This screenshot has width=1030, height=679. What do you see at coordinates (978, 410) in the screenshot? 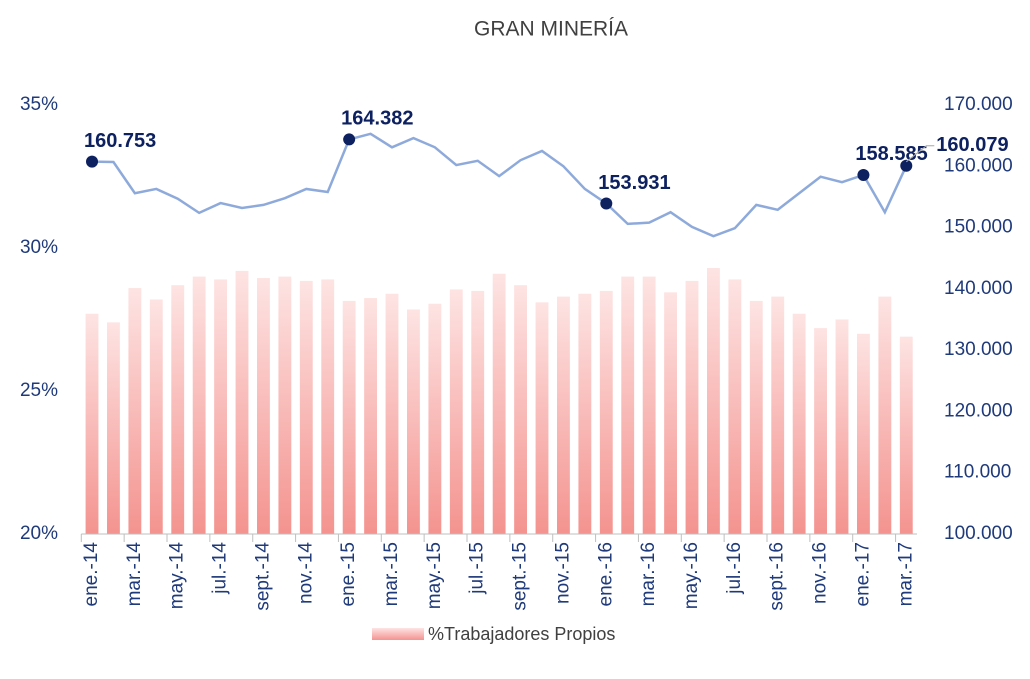
I see `y2-tick-label: 120.000` at bounding box center [978, 410].